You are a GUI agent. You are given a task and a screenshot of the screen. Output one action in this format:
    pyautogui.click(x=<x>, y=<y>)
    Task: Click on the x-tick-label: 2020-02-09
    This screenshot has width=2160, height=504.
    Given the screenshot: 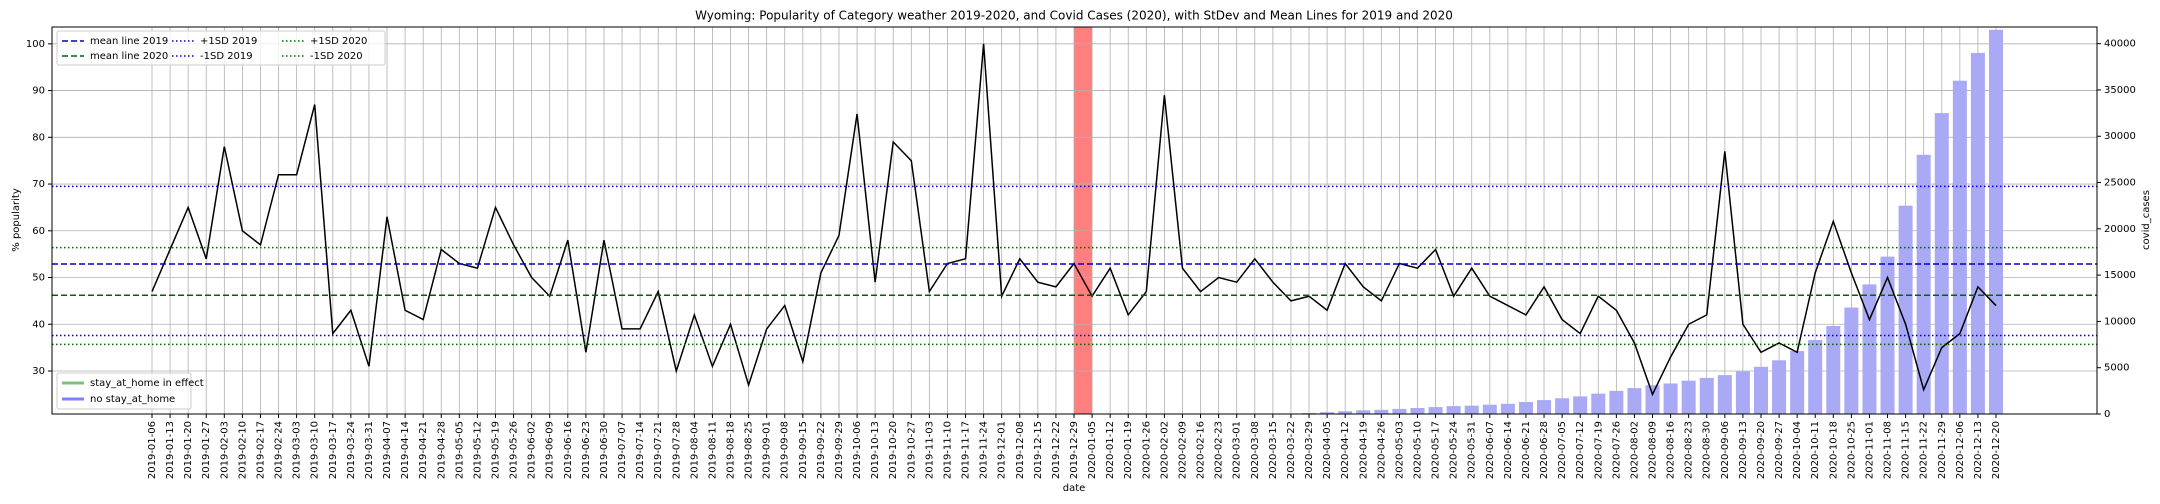 What is the action you would take?
    pyautogui.click(x=1182, y=450)
    